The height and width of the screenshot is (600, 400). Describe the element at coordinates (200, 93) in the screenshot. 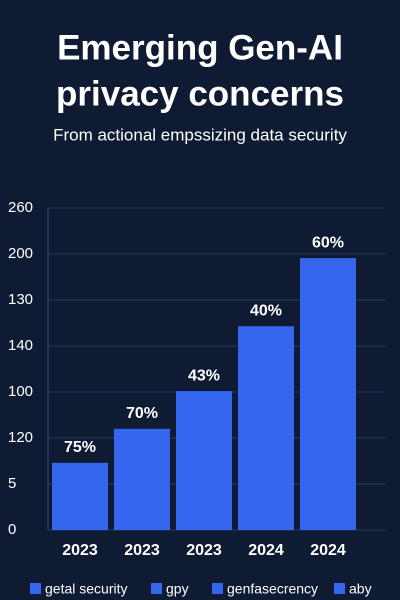

I see `chart-title: privacy concerns` at that location.